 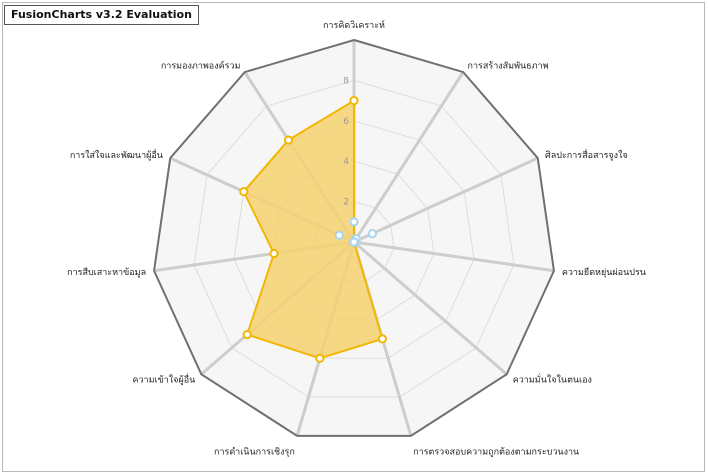 What do you see at coordinates (354, 25) in the screenshot?
I see `axis-label-1: การคิดวิเคราะห์` at bounding box center [354, 25].